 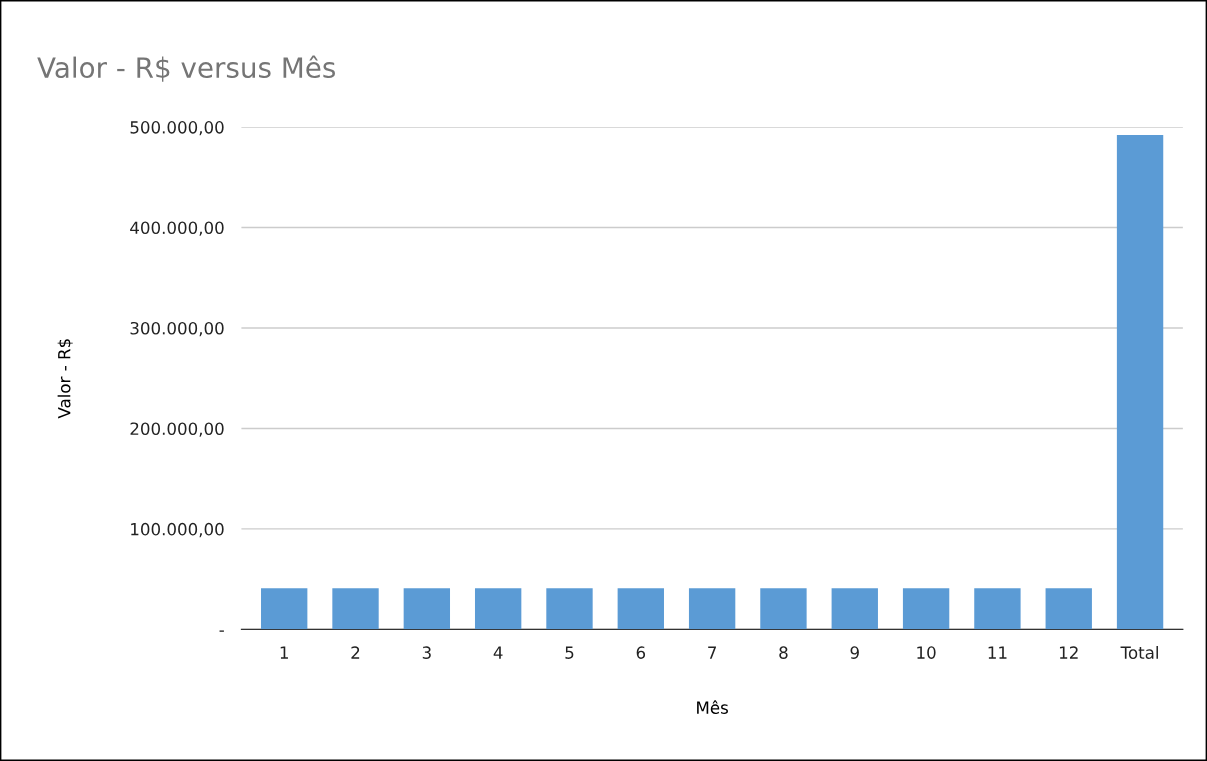 What do you see at coordinates (426, 652) in the screenshot?
I see `x-tick-label: 3` at bounding box center [426, 652].